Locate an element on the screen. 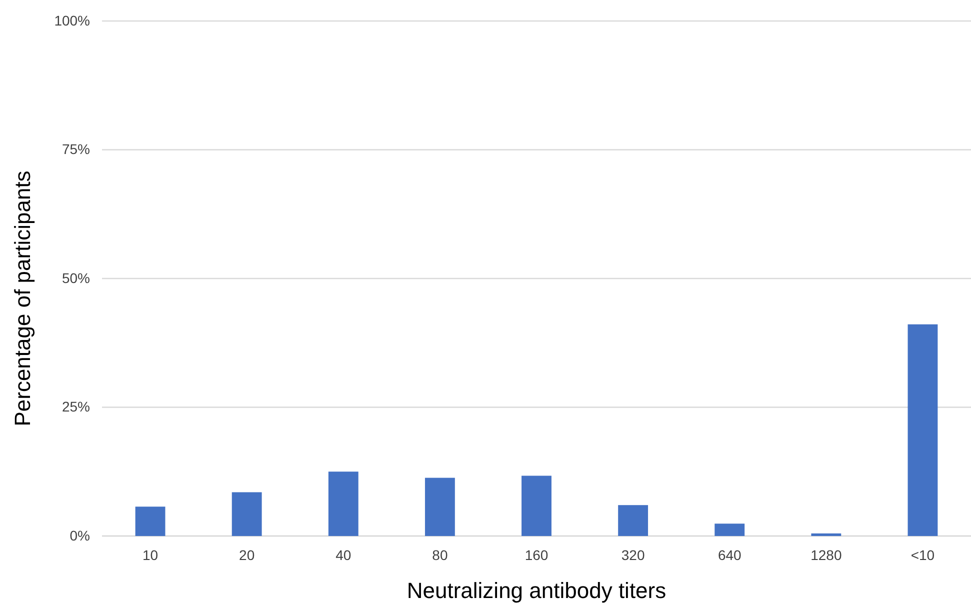 This screenshot has width=971, height=603. y-tick-label: 25% is located at coordinates (76, 406).